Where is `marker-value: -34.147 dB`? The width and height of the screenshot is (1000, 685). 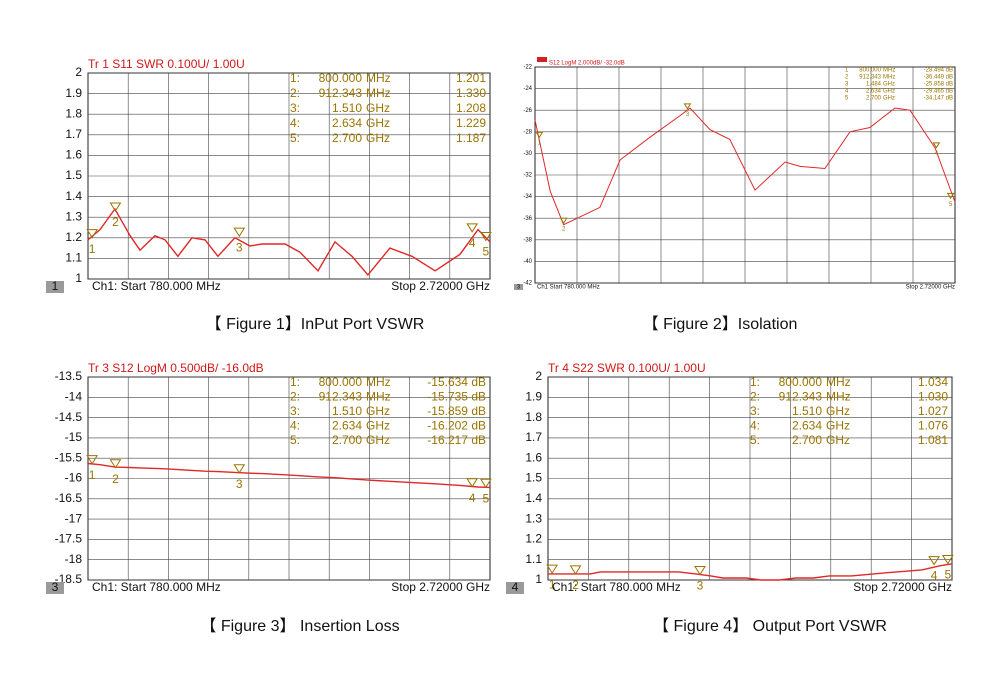 marker-value: -34.147 dB is located at coordinates (938, 99).